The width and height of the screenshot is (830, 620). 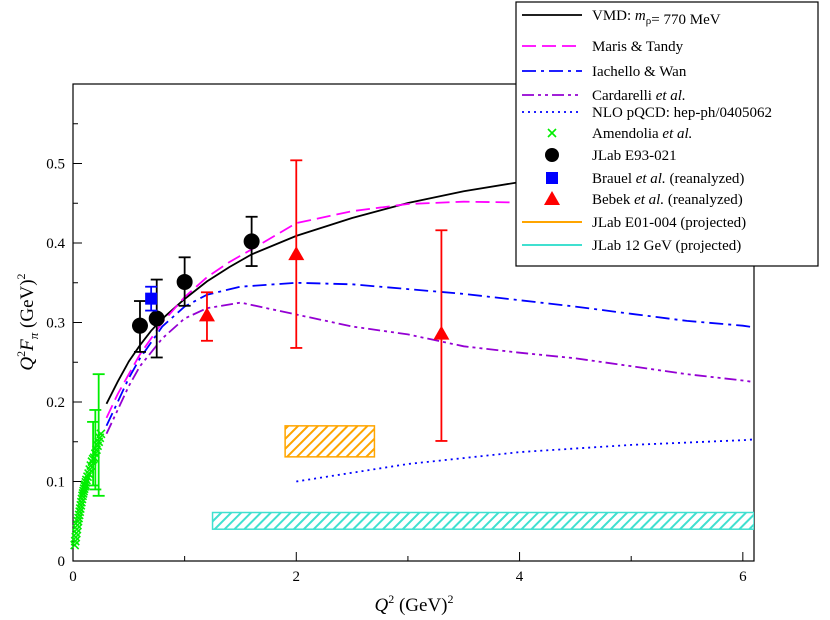 What do you see at coordinates (552, 155) in the screenshot?
I see `legend-marker-e93` at bounding box center [552, 155].